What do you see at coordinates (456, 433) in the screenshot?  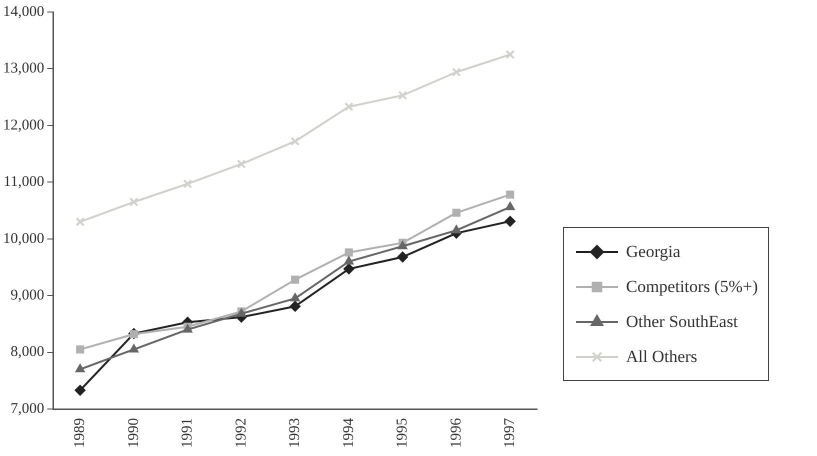 I see `x-tick-label: 1996` at bounding box center [456, 433].